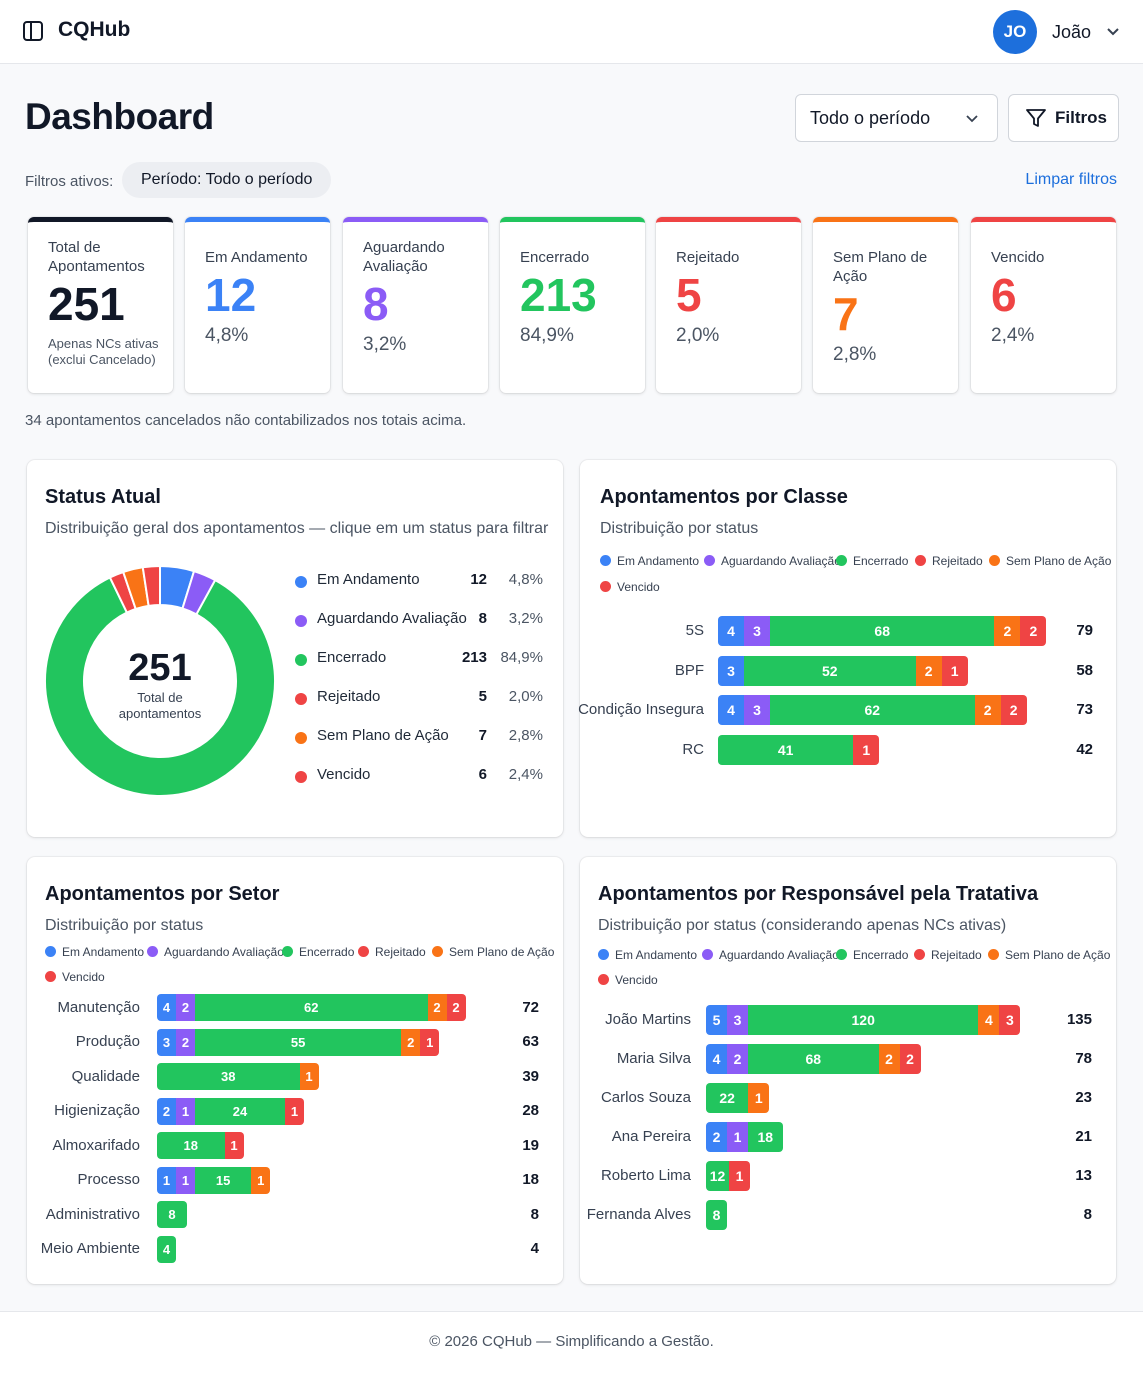 The height and width of the screenshot is (1376, 1143). I want to click on sidebar-toggle-icon, so click(33, 31).